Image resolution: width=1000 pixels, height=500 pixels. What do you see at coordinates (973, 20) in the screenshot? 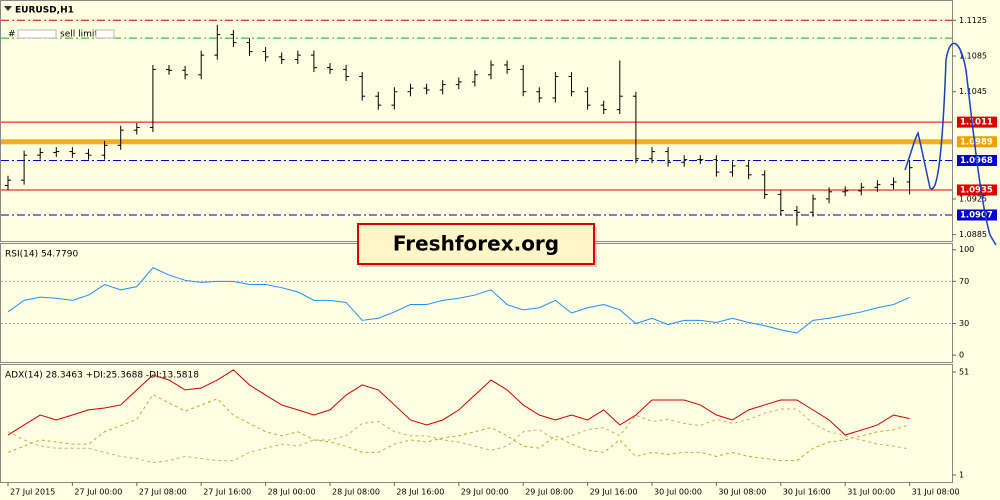
I see `y-tick-label: 1.1125` at bounding box center [973, 20].